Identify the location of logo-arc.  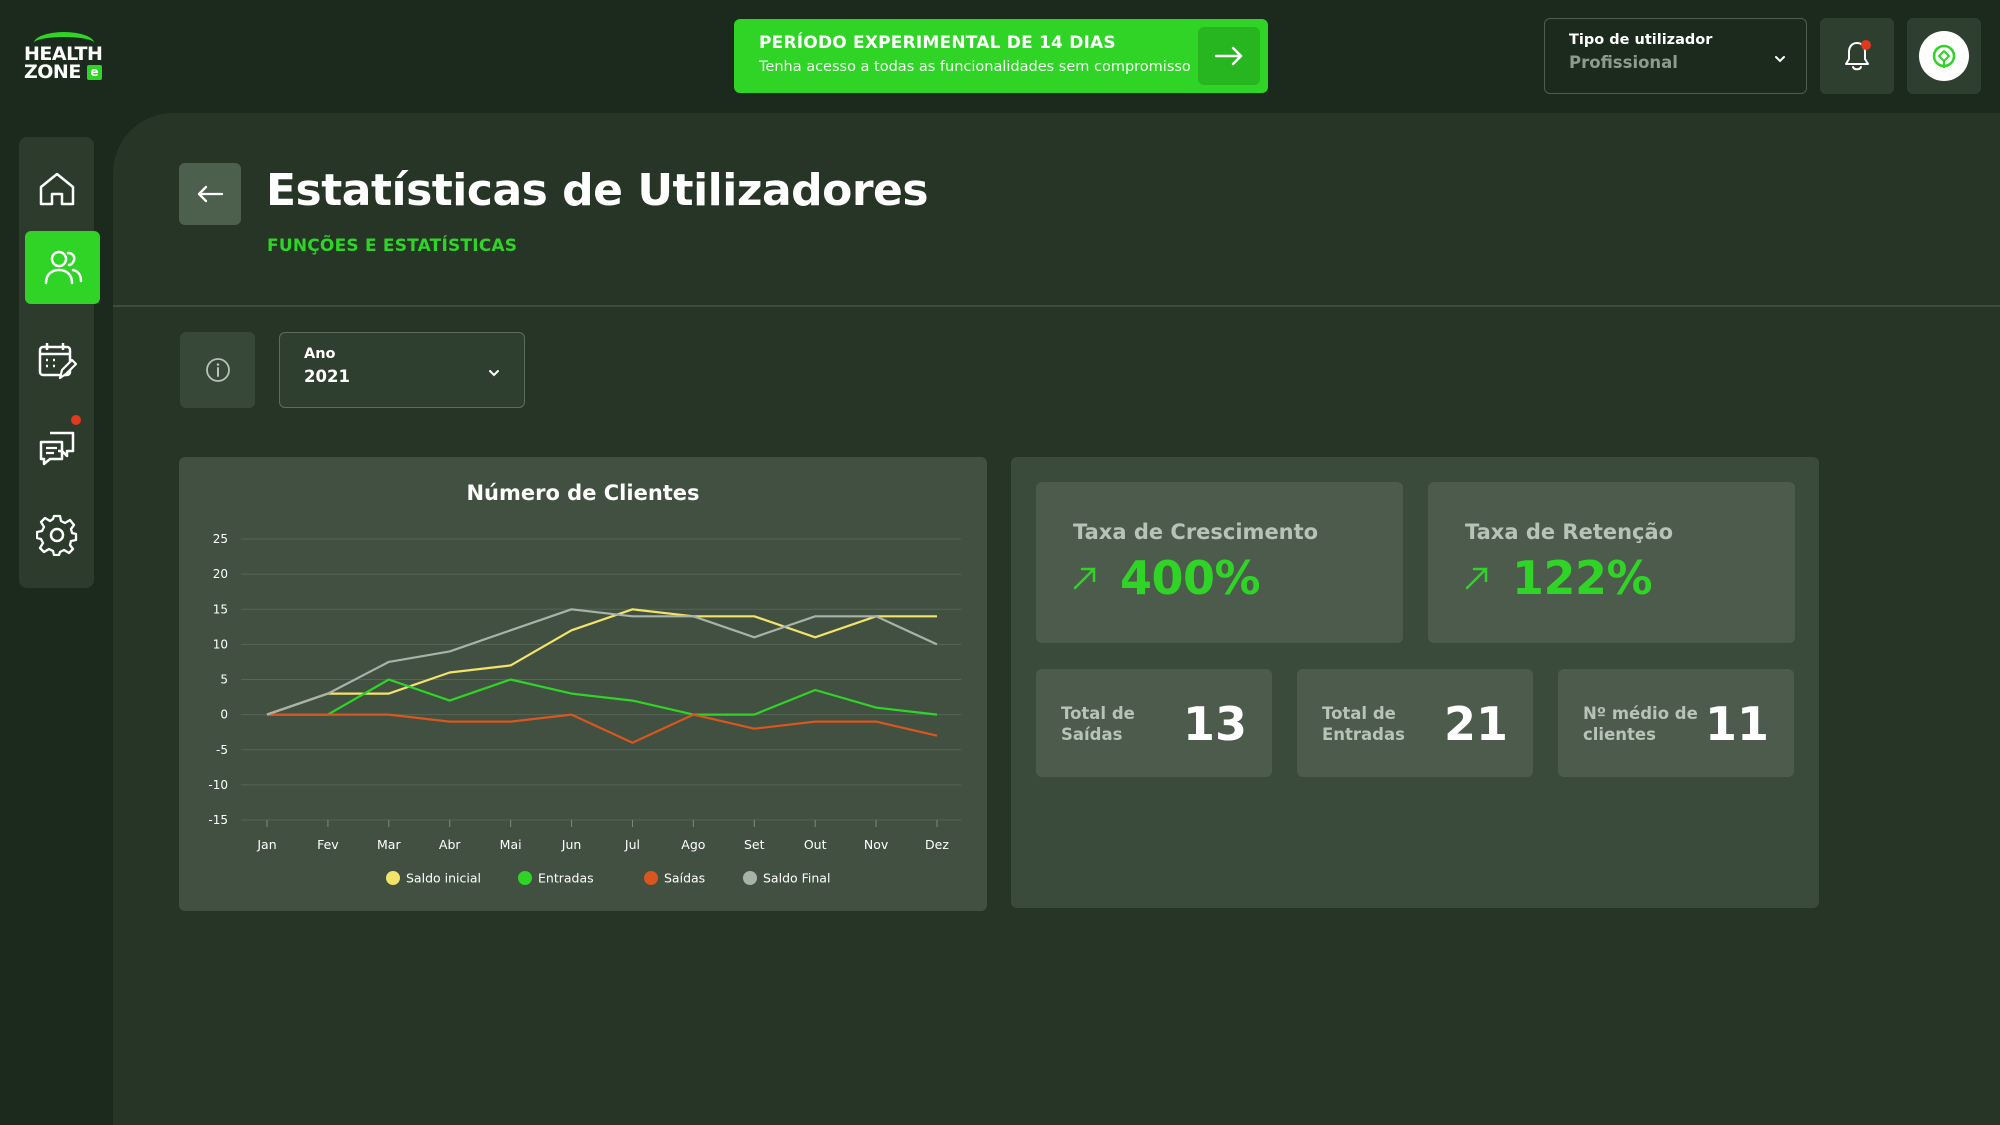
(64, 43).